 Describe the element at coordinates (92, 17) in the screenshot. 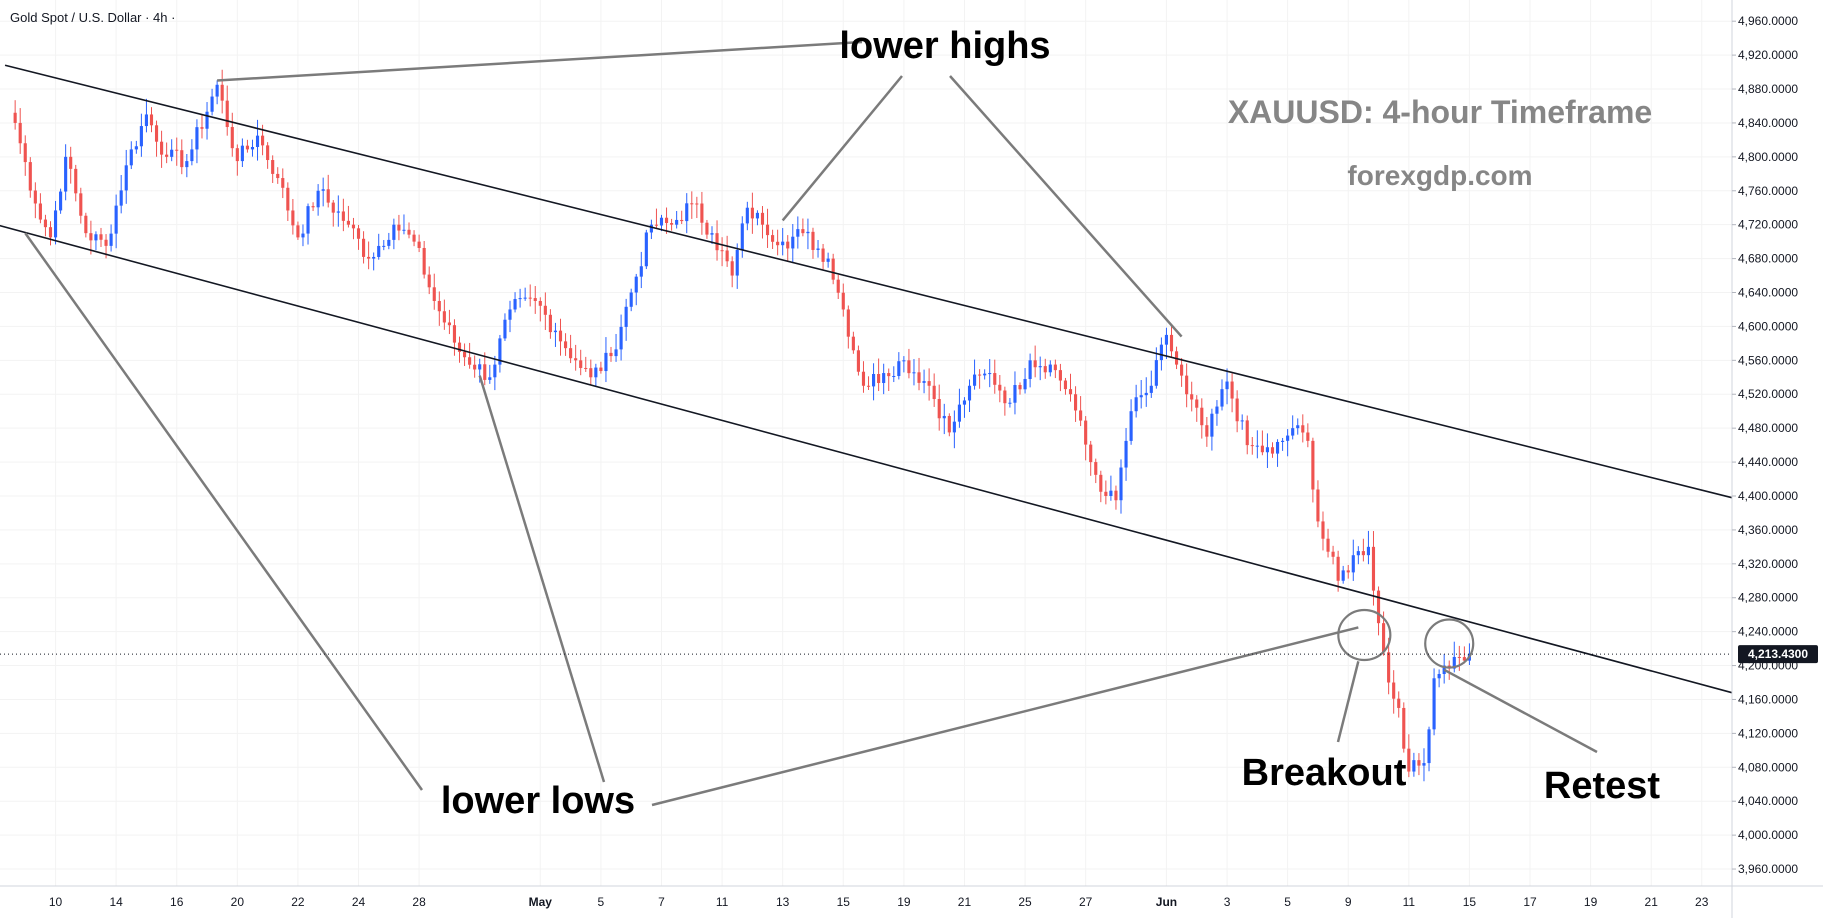

I see `symbol-title: Gold Spot / U.S. Dollar · 4h ·` at that location.